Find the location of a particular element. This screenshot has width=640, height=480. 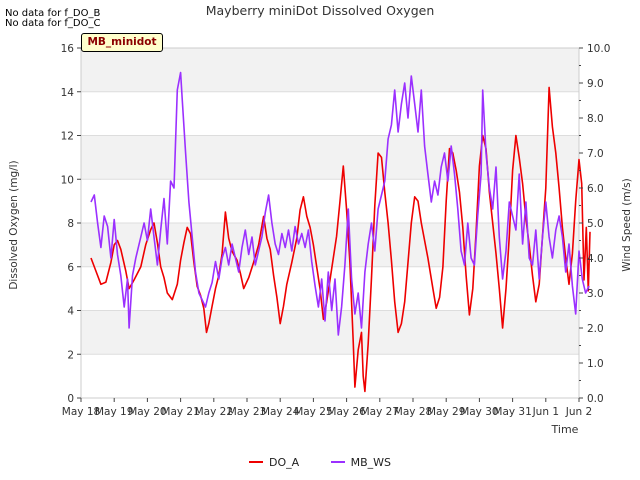

y-tick-label: 8 is located at coordinates (70, 224).